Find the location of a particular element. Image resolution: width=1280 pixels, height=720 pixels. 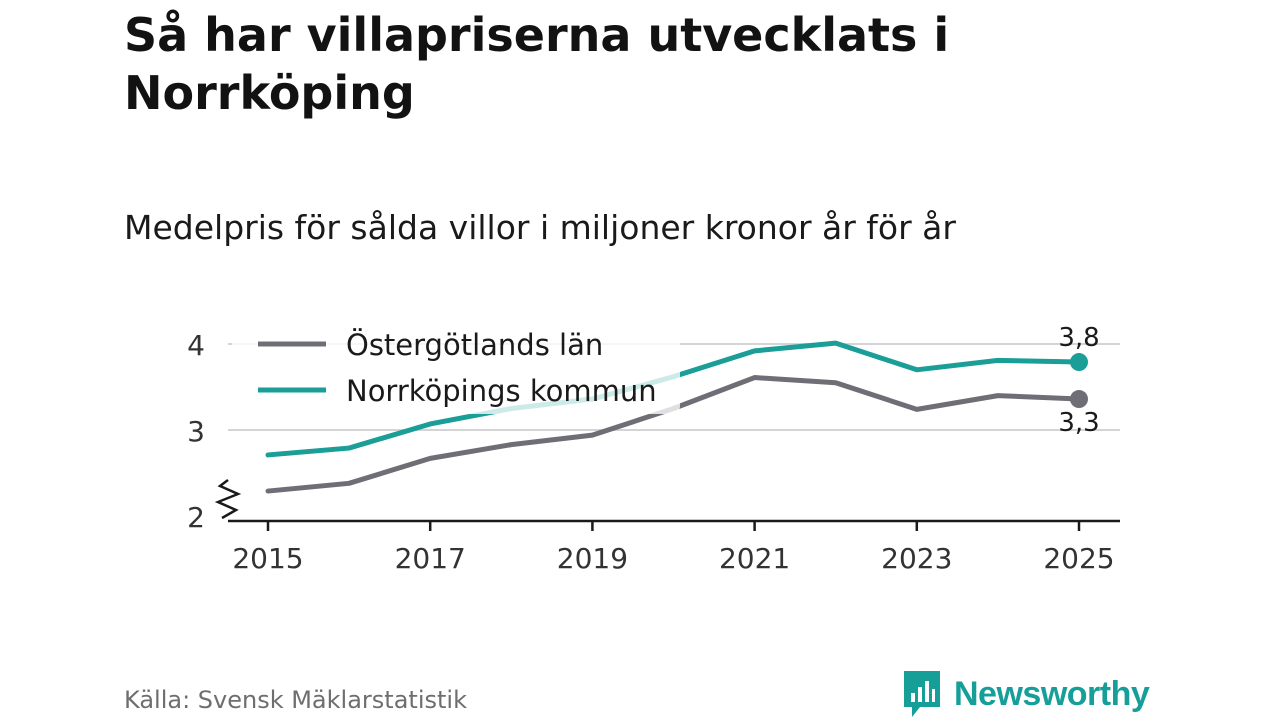

legend: Östergötlands län Norrköpings kommun is located at coordinates (456, 366).